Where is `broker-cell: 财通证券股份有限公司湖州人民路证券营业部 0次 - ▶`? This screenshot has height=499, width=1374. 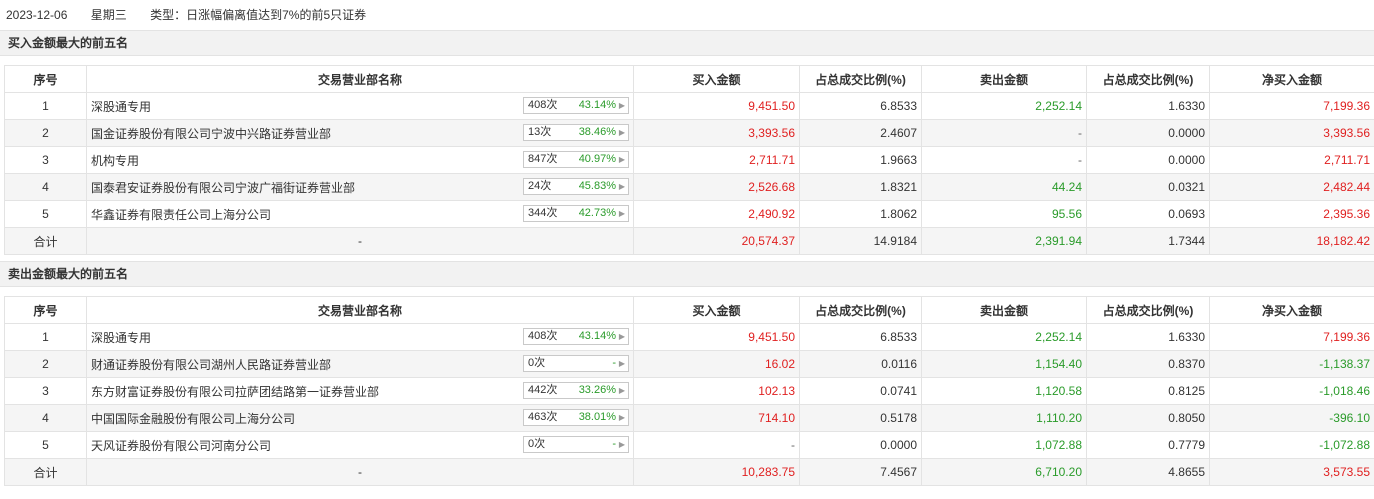
broker-cell: 财通证券股份有限公司湖州人民路证券营业部 0次 - ▶ is located at coordinates (360, 364).